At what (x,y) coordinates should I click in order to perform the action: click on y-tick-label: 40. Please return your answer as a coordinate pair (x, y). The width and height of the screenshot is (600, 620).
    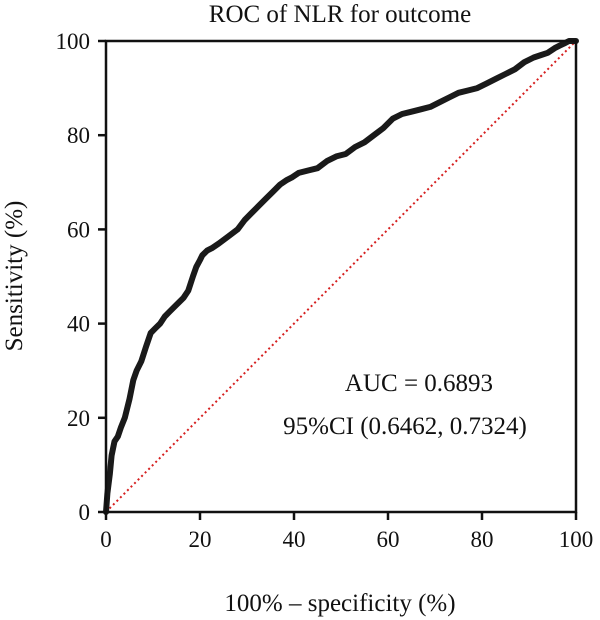
    Looking at the image, I should click on (78, 324).